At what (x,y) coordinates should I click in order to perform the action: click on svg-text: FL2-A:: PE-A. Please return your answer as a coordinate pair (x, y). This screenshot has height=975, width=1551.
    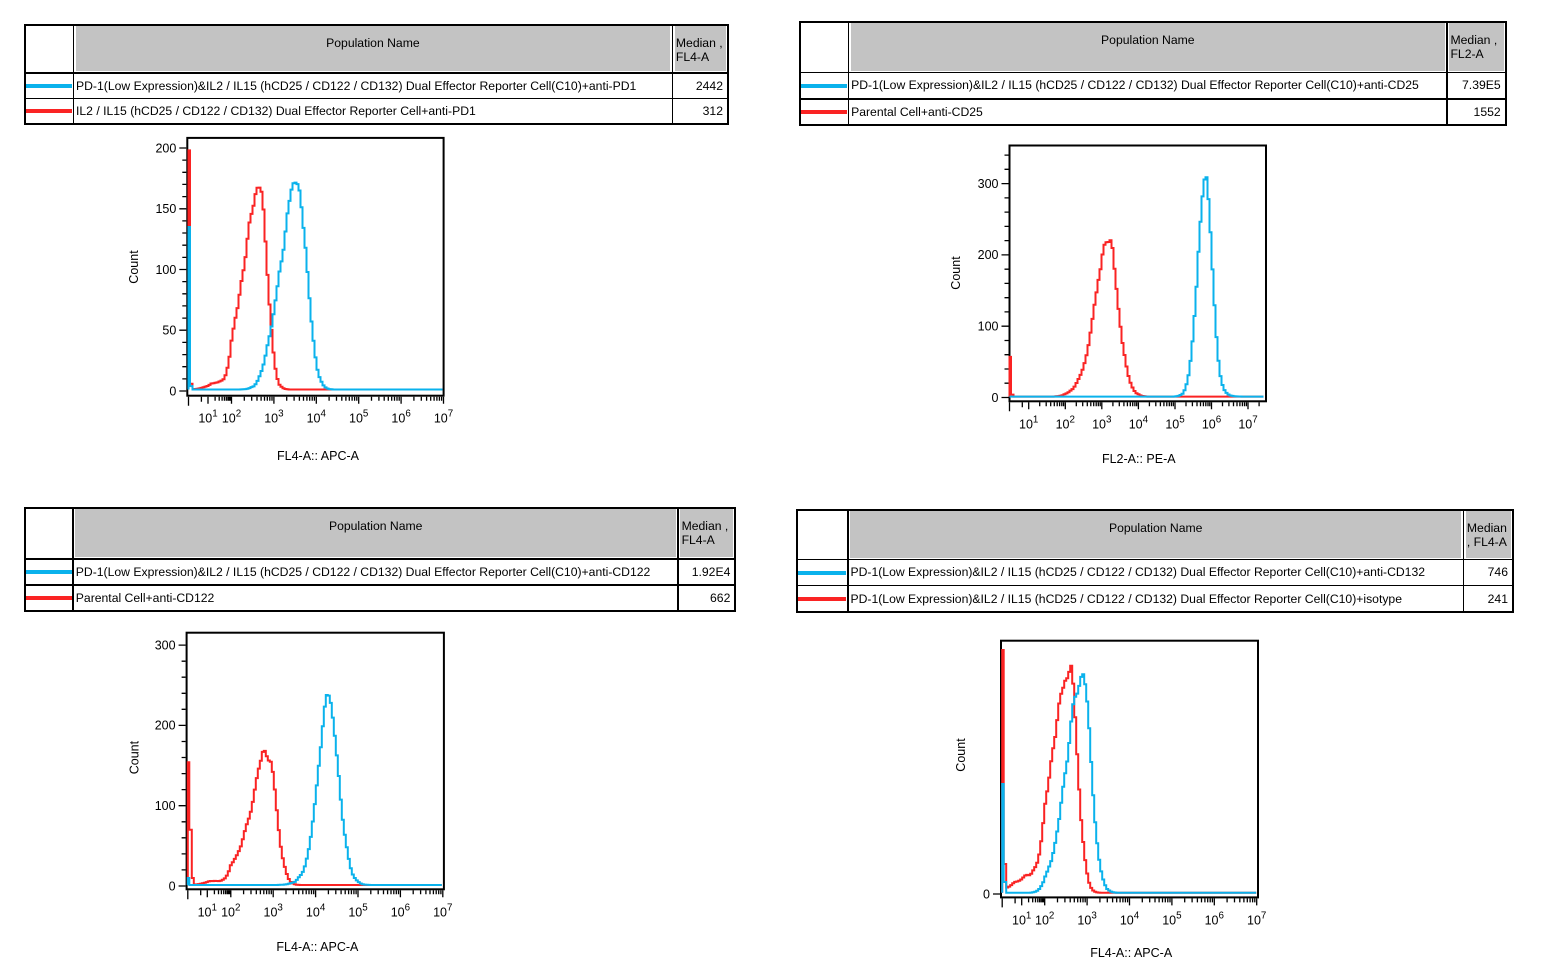
    Looking at the image, I should click on (1139, 459).